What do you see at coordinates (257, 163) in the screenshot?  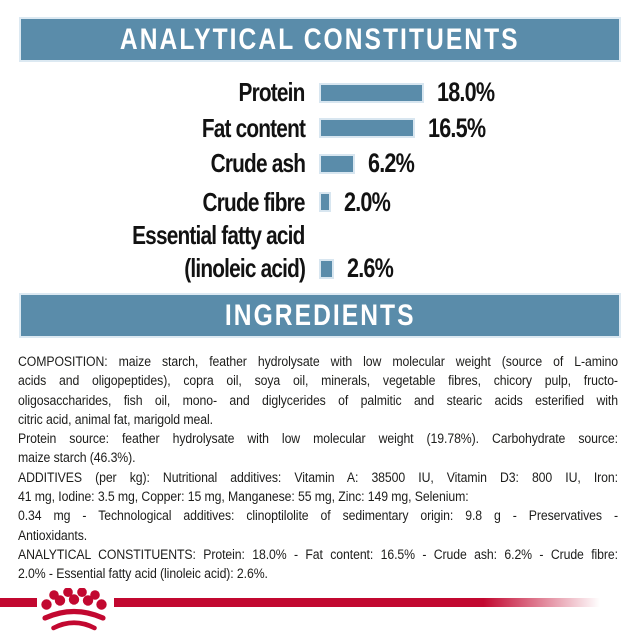 I see `chart-category-label-text: Crude ash` at bounding box center [257, 163].